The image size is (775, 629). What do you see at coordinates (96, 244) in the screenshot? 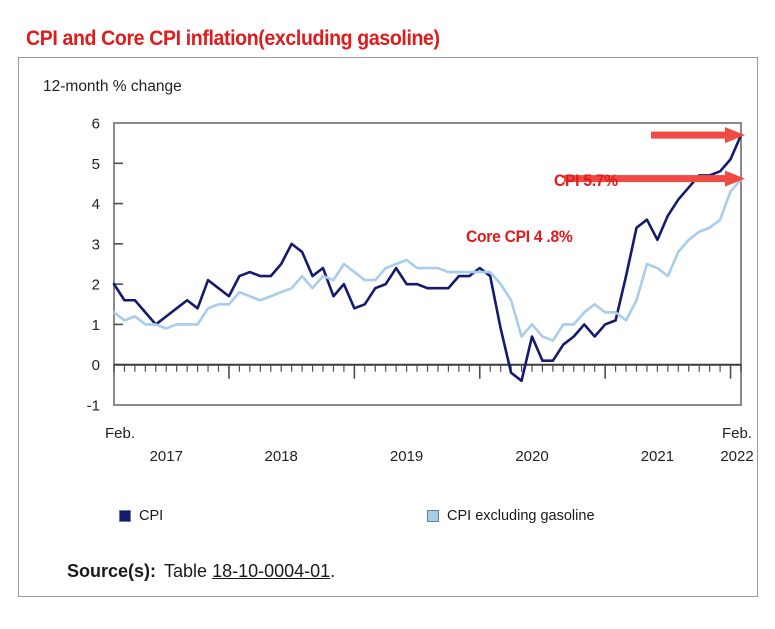
I see `svg-text: 3` at bounding box center [96, 244].